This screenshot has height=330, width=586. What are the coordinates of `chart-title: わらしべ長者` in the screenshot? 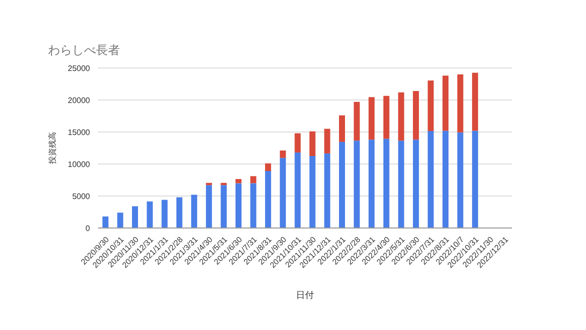 It's located at (84, 50).